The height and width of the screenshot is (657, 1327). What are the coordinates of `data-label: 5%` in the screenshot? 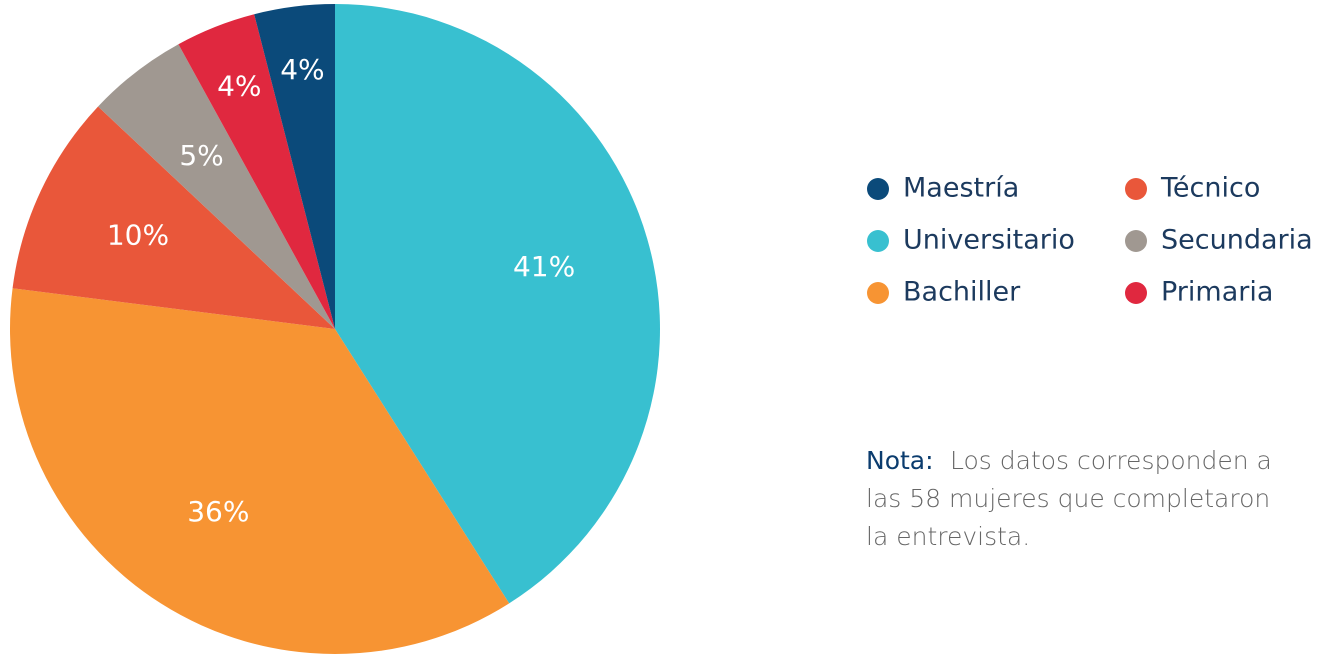 It's located at (201, 155).